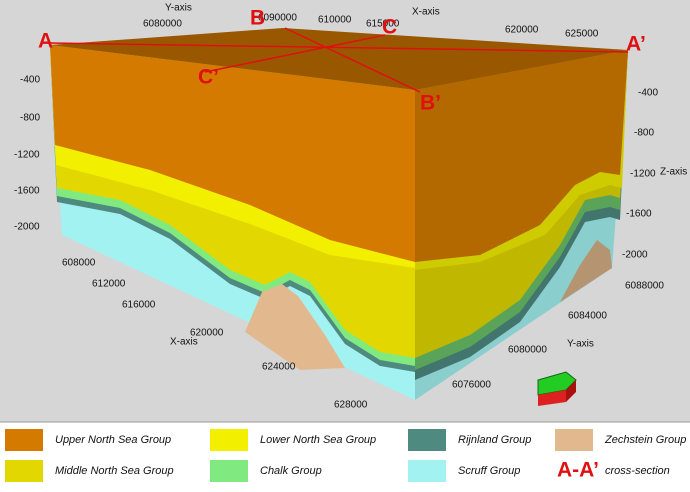 The height and width of the screenshot is (492, 690). What do you see at coordinates (351, 405) in the screenshot?
I see `tick-label: 628000` at bounding box center [351, 405].